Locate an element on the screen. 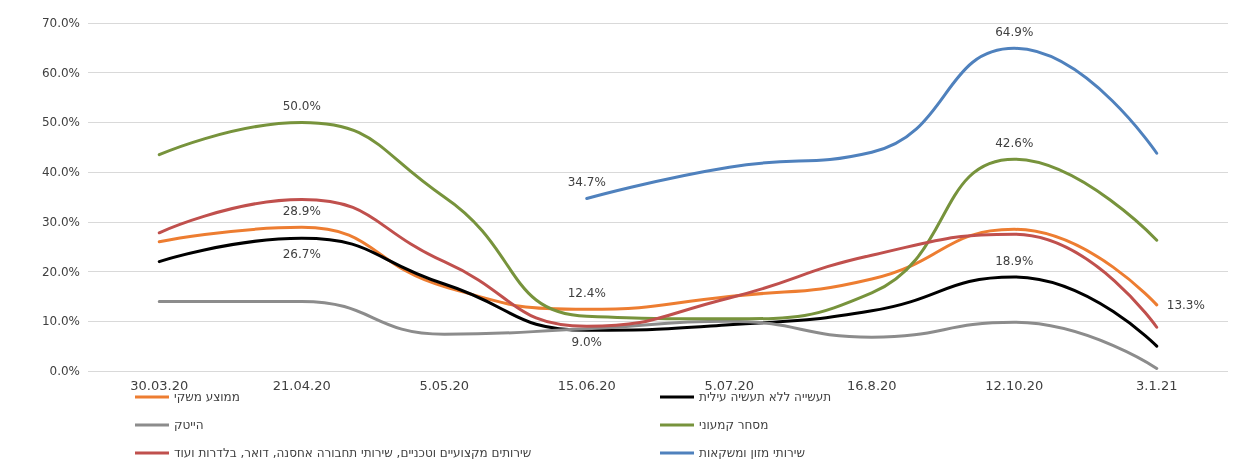 This screenshot has width=1258, height=466. data-label: 28.9% is located at coordinates (301, 211).